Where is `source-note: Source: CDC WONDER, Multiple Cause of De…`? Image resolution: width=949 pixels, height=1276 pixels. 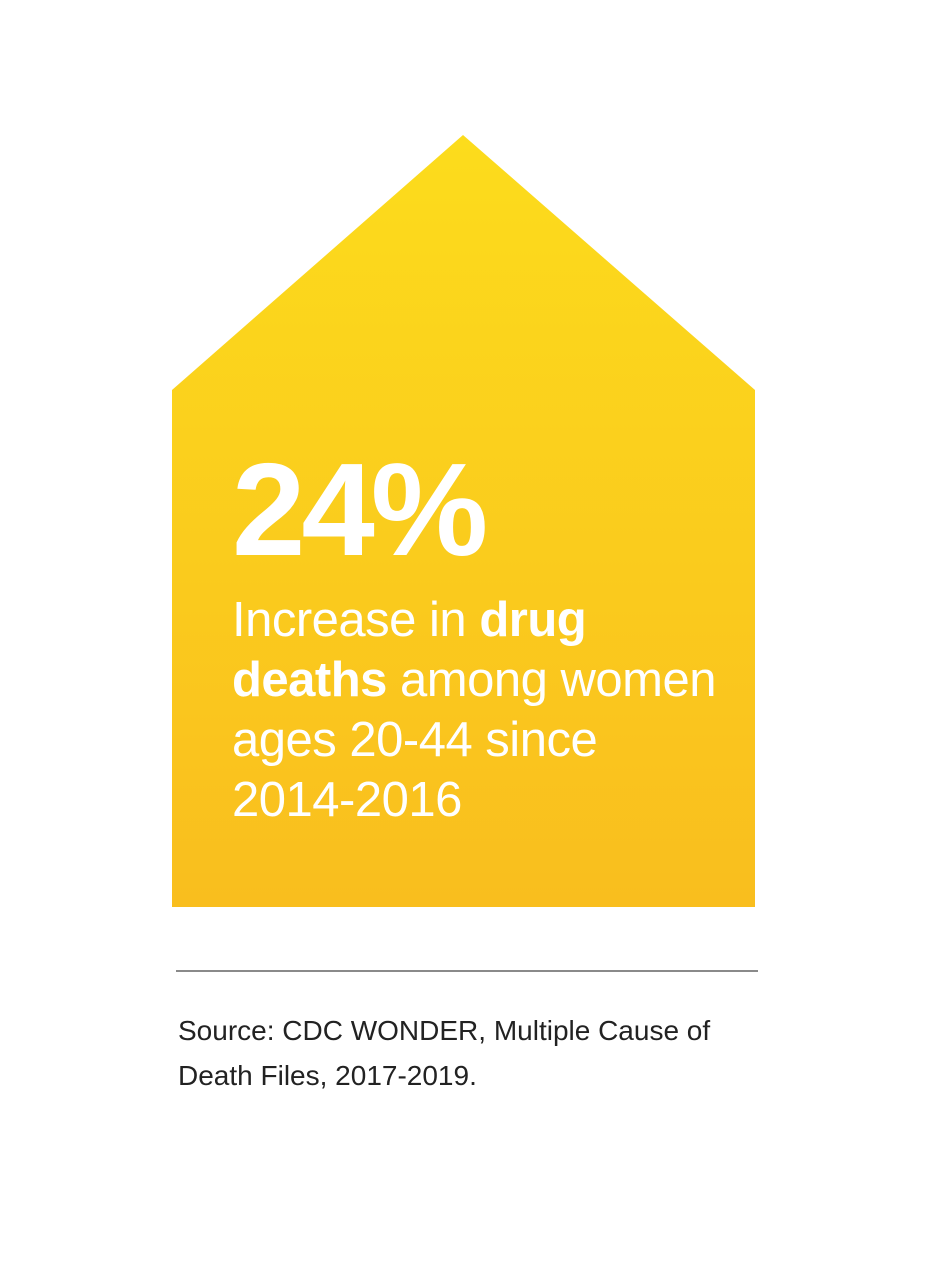 source-note: Source: CDC WONDER, Multiple Cause of De… is located at coordinates (444, 1053).